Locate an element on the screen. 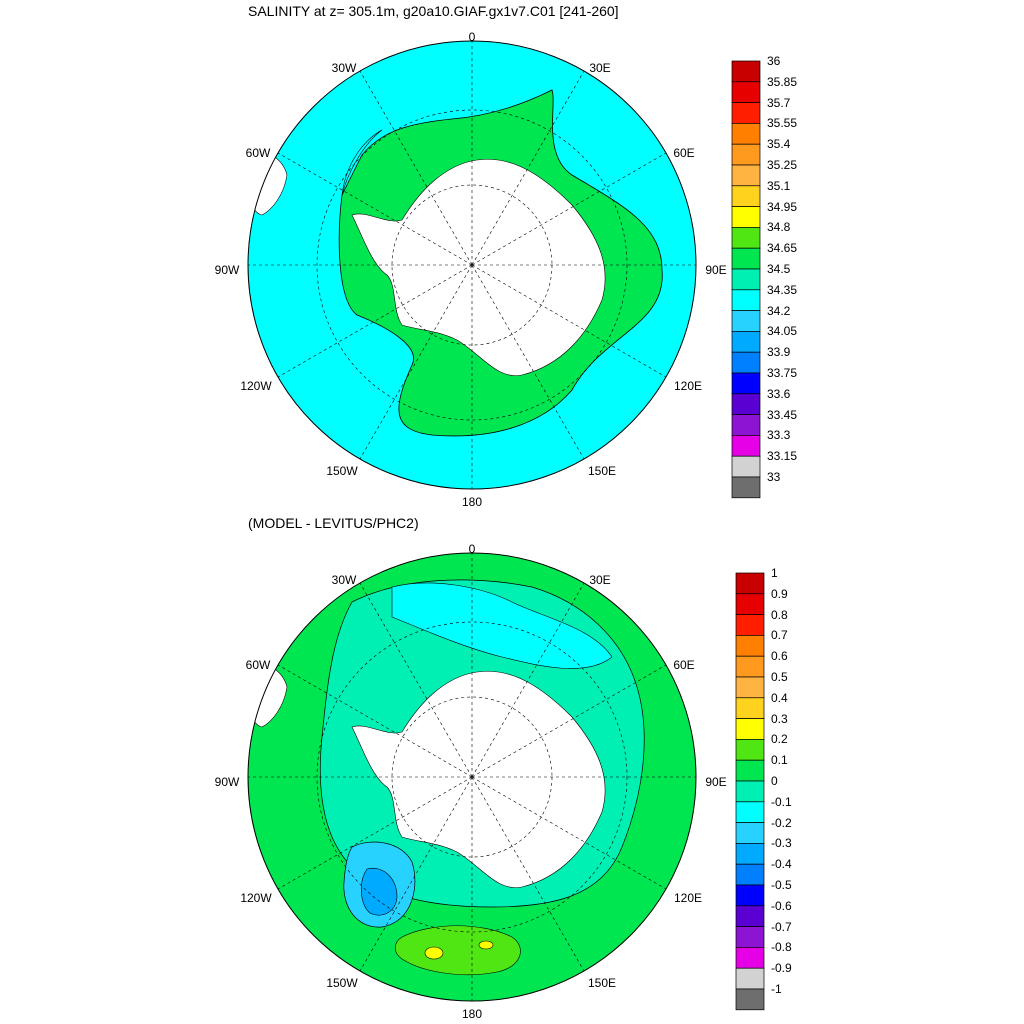 The width and height of the screenshot is (1024, 1024). colorbar-label: 33.9 is located at coordinates (779, 352).